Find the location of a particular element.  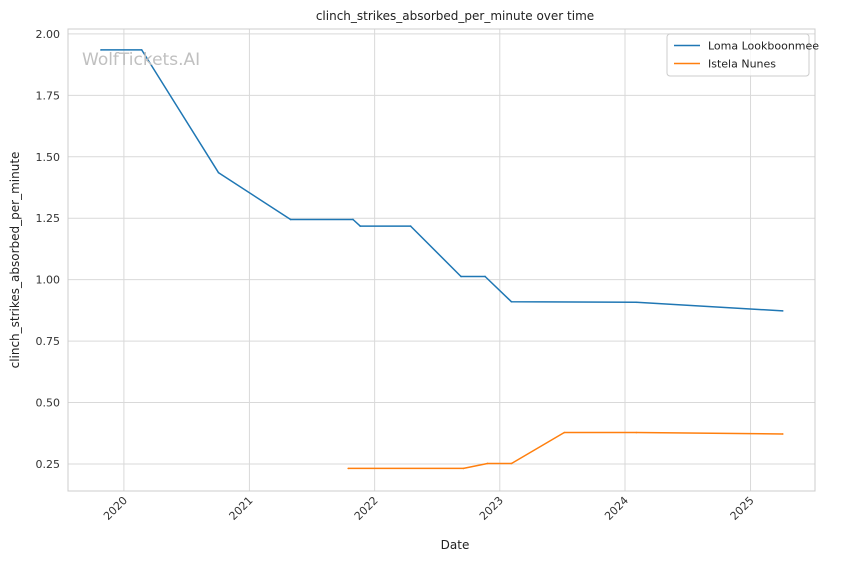

legend-label-istela-nunes: Istela Nunes is located at coordinates (742, 64).